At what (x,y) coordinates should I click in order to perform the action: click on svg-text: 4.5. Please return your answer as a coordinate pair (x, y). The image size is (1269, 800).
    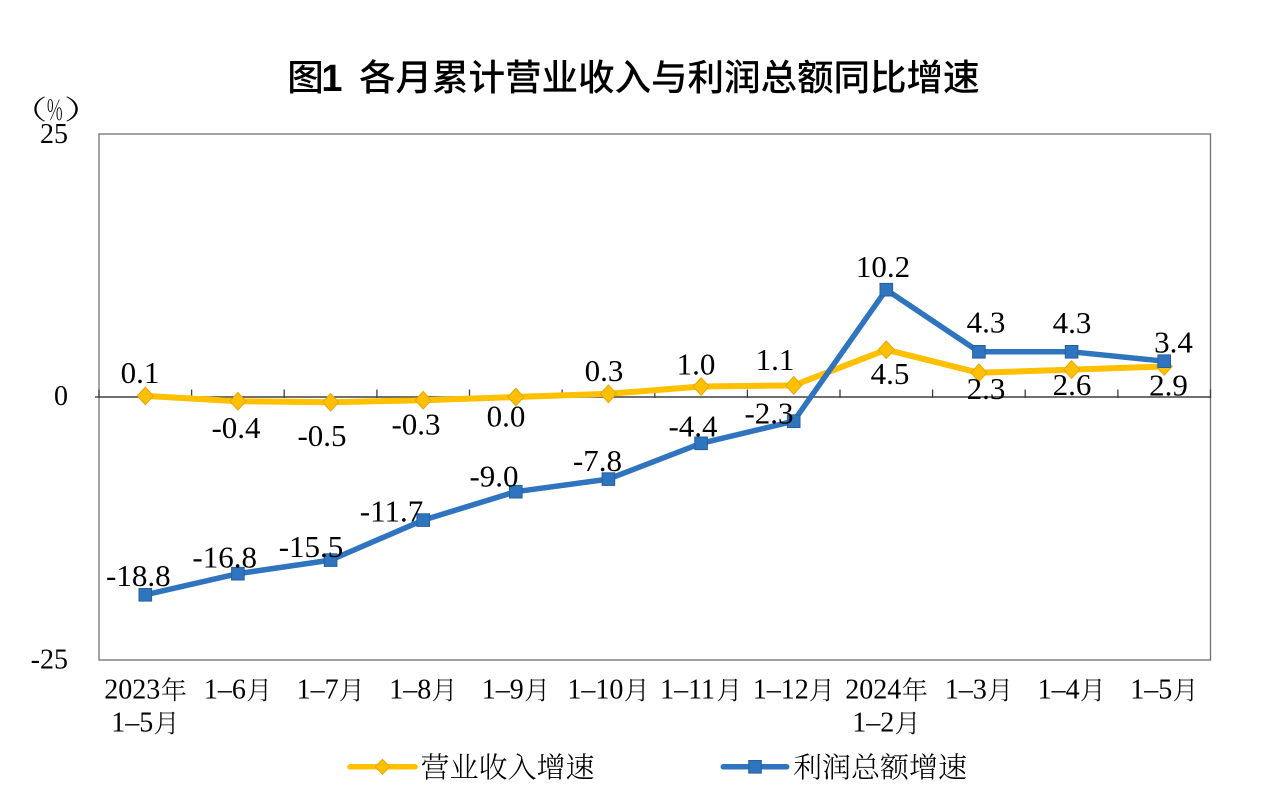
    Looking at the image, I should click on (890, 373).